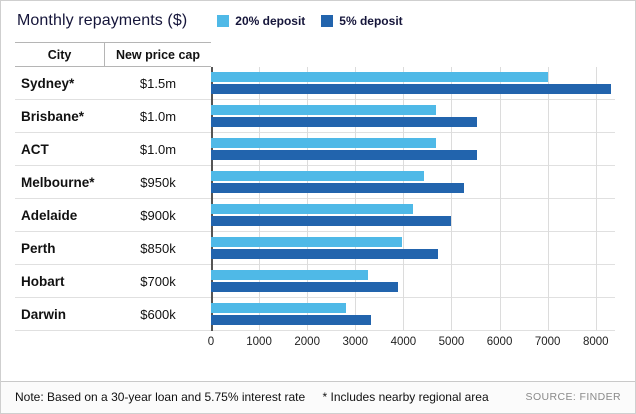 Image resolution: width=636 pixels, height=414 pixels. I want to click on x-tick-label: 2000, so click(307, 342).